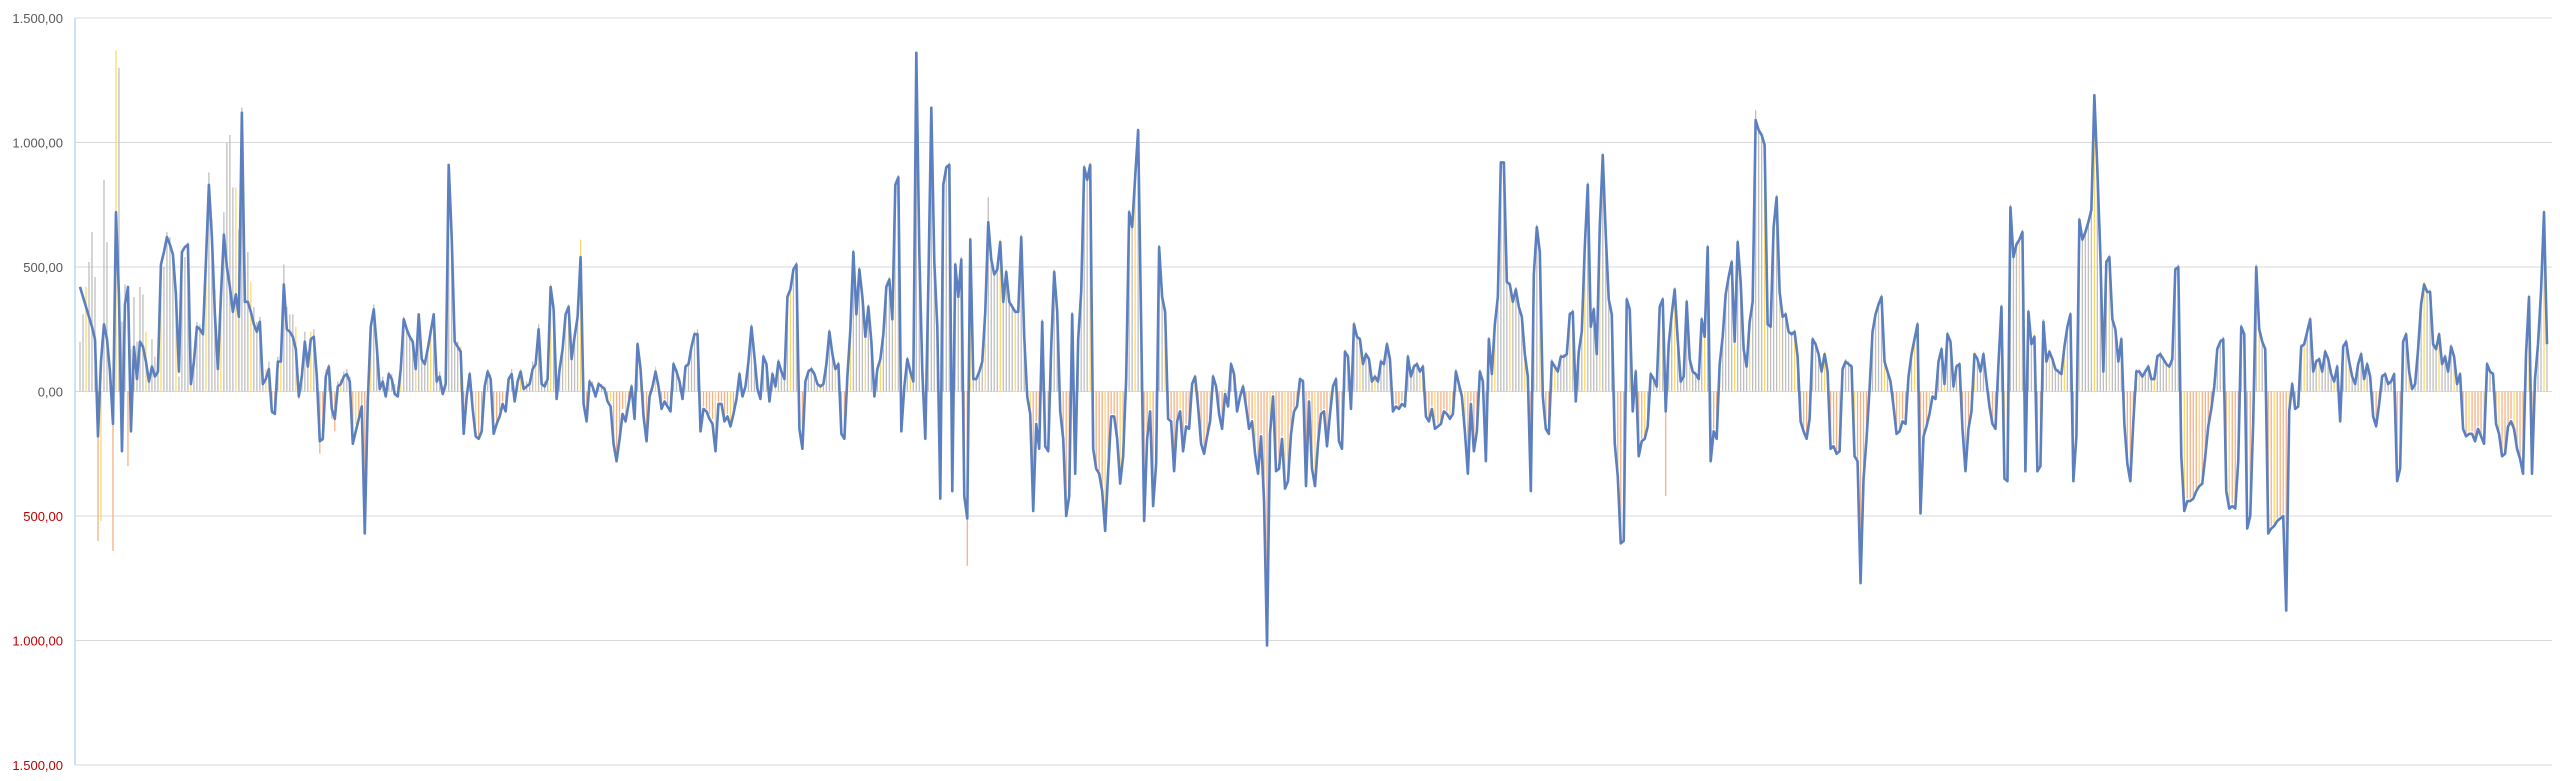 The image size is (2560, 781). Describe the element at coordinates (50, 392) in the screenshot. I see `y-tick-label: 0,00` at that location.